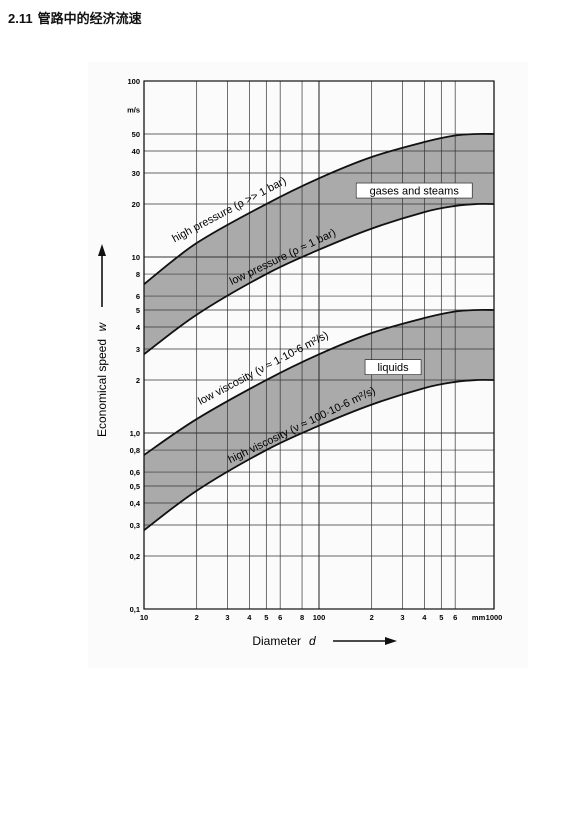 This screenshot has width=578, height=822. I want to click on y-tick-label: 5, so click(138, 310).